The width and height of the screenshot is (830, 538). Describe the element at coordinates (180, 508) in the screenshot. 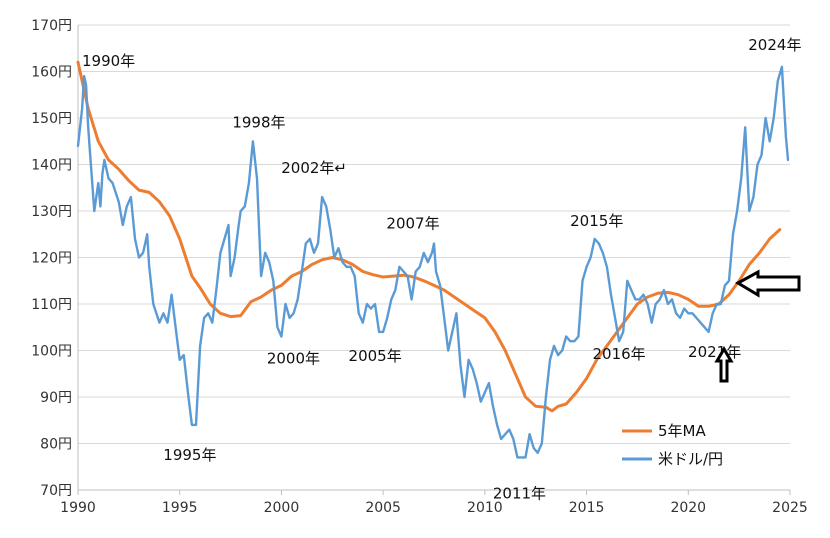

I see `x-tick-label: 1995` at that location.